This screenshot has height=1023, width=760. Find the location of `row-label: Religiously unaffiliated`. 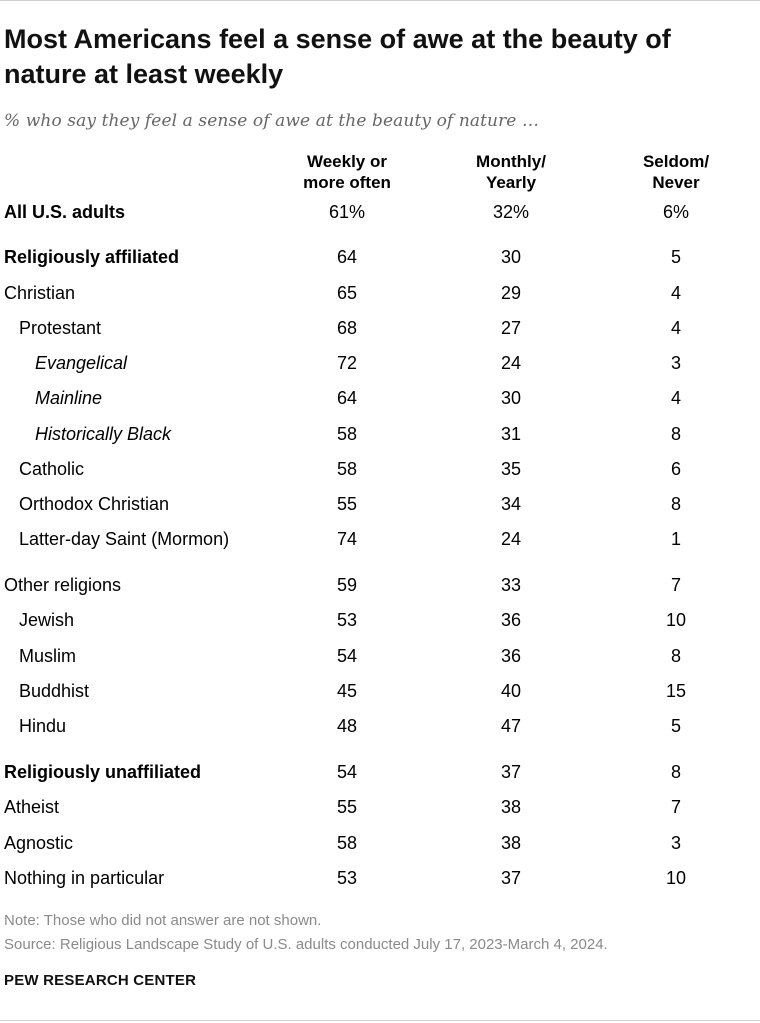

row-label: Religiously unaffiliated is located at coordinates (103, 772).